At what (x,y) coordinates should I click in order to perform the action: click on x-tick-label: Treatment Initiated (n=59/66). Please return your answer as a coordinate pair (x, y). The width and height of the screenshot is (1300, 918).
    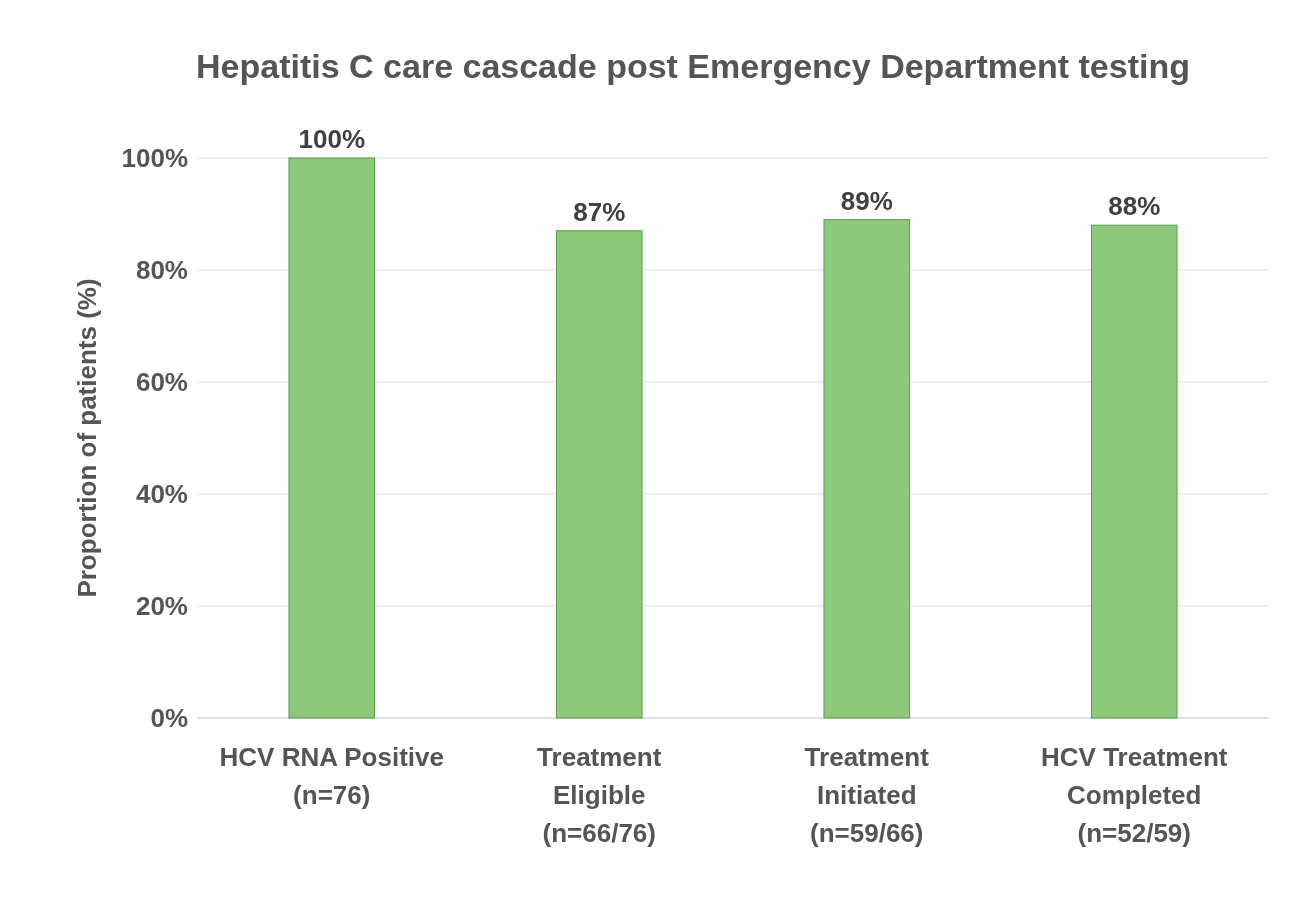
    Looking at the image, I should click on (867, 795).